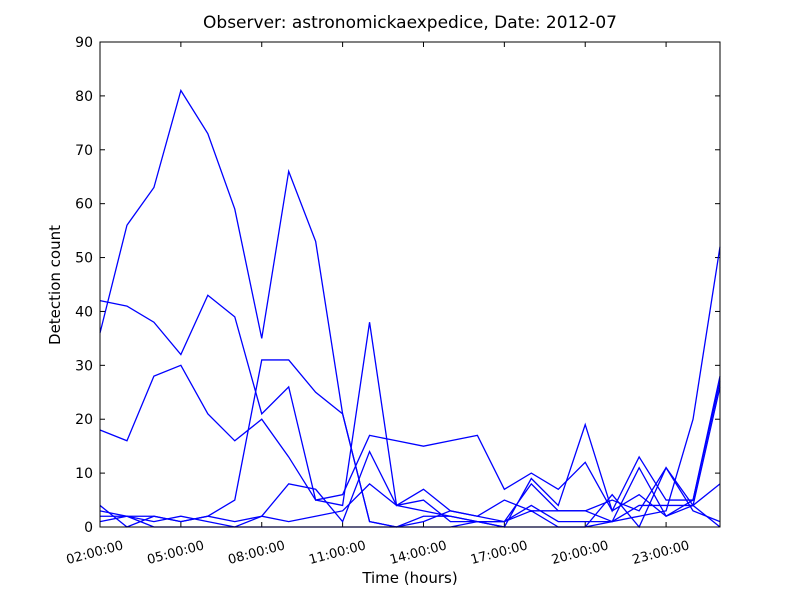  I want to click on y-tick-label: 70, so click(84, 151).